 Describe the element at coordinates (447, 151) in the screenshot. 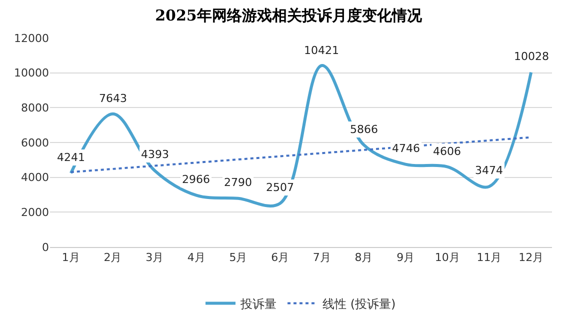

I see `data-label: 4606` at that location.